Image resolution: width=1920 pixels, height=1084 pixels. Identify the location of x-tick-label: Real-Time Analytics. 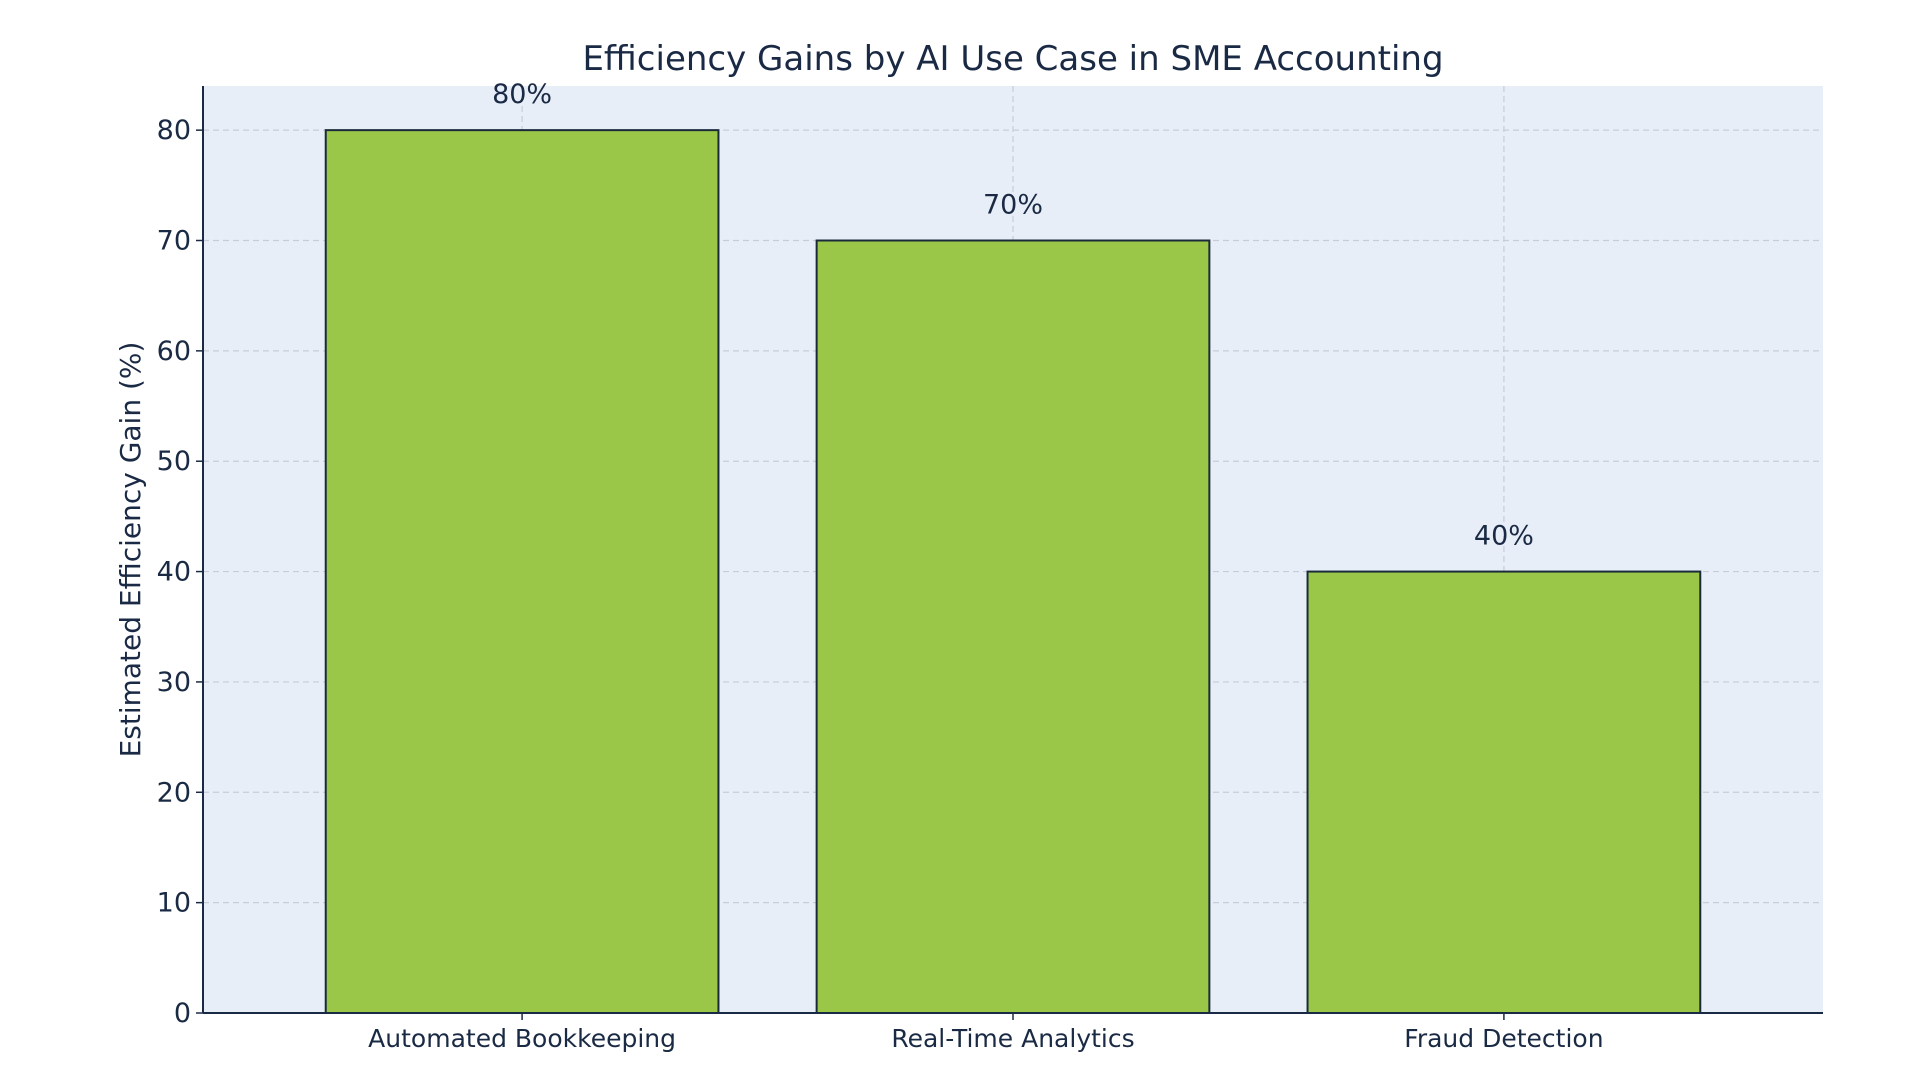
(1012, 1038).